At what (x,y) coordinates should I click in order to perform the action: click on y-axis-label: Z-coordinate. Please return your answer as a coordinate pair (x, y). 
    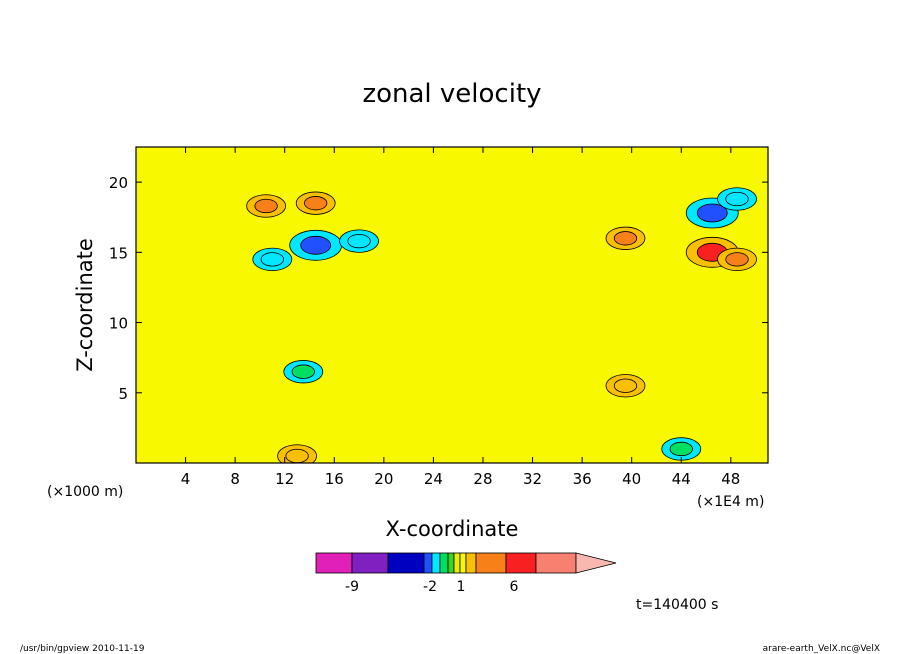
    Looking at the image, I should click on (85, 305).